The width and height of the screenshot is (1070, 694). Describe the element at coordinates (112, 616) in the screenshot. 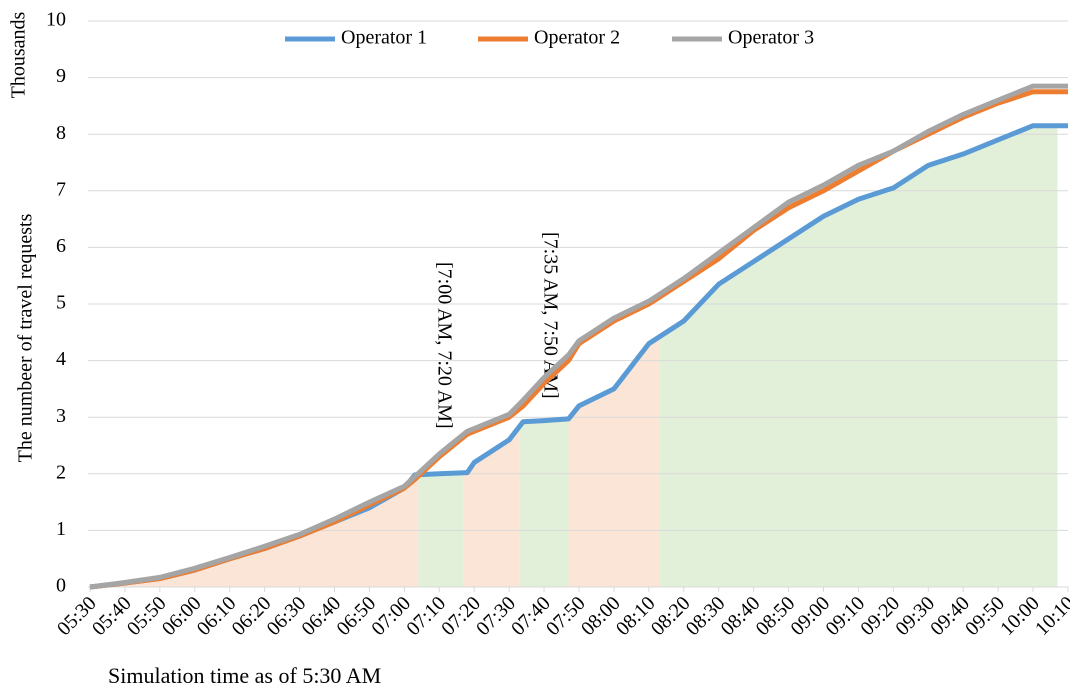

I see `x-tick-label: 05:40` at that location.